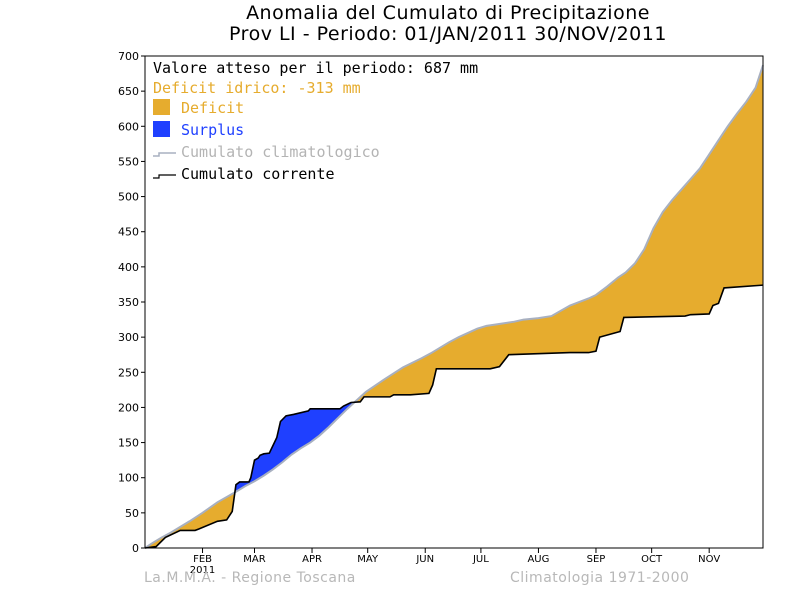 The height and width of the screenshot is (600, 800). I want to click on x-tick-label: JUN, so click(424, 559).